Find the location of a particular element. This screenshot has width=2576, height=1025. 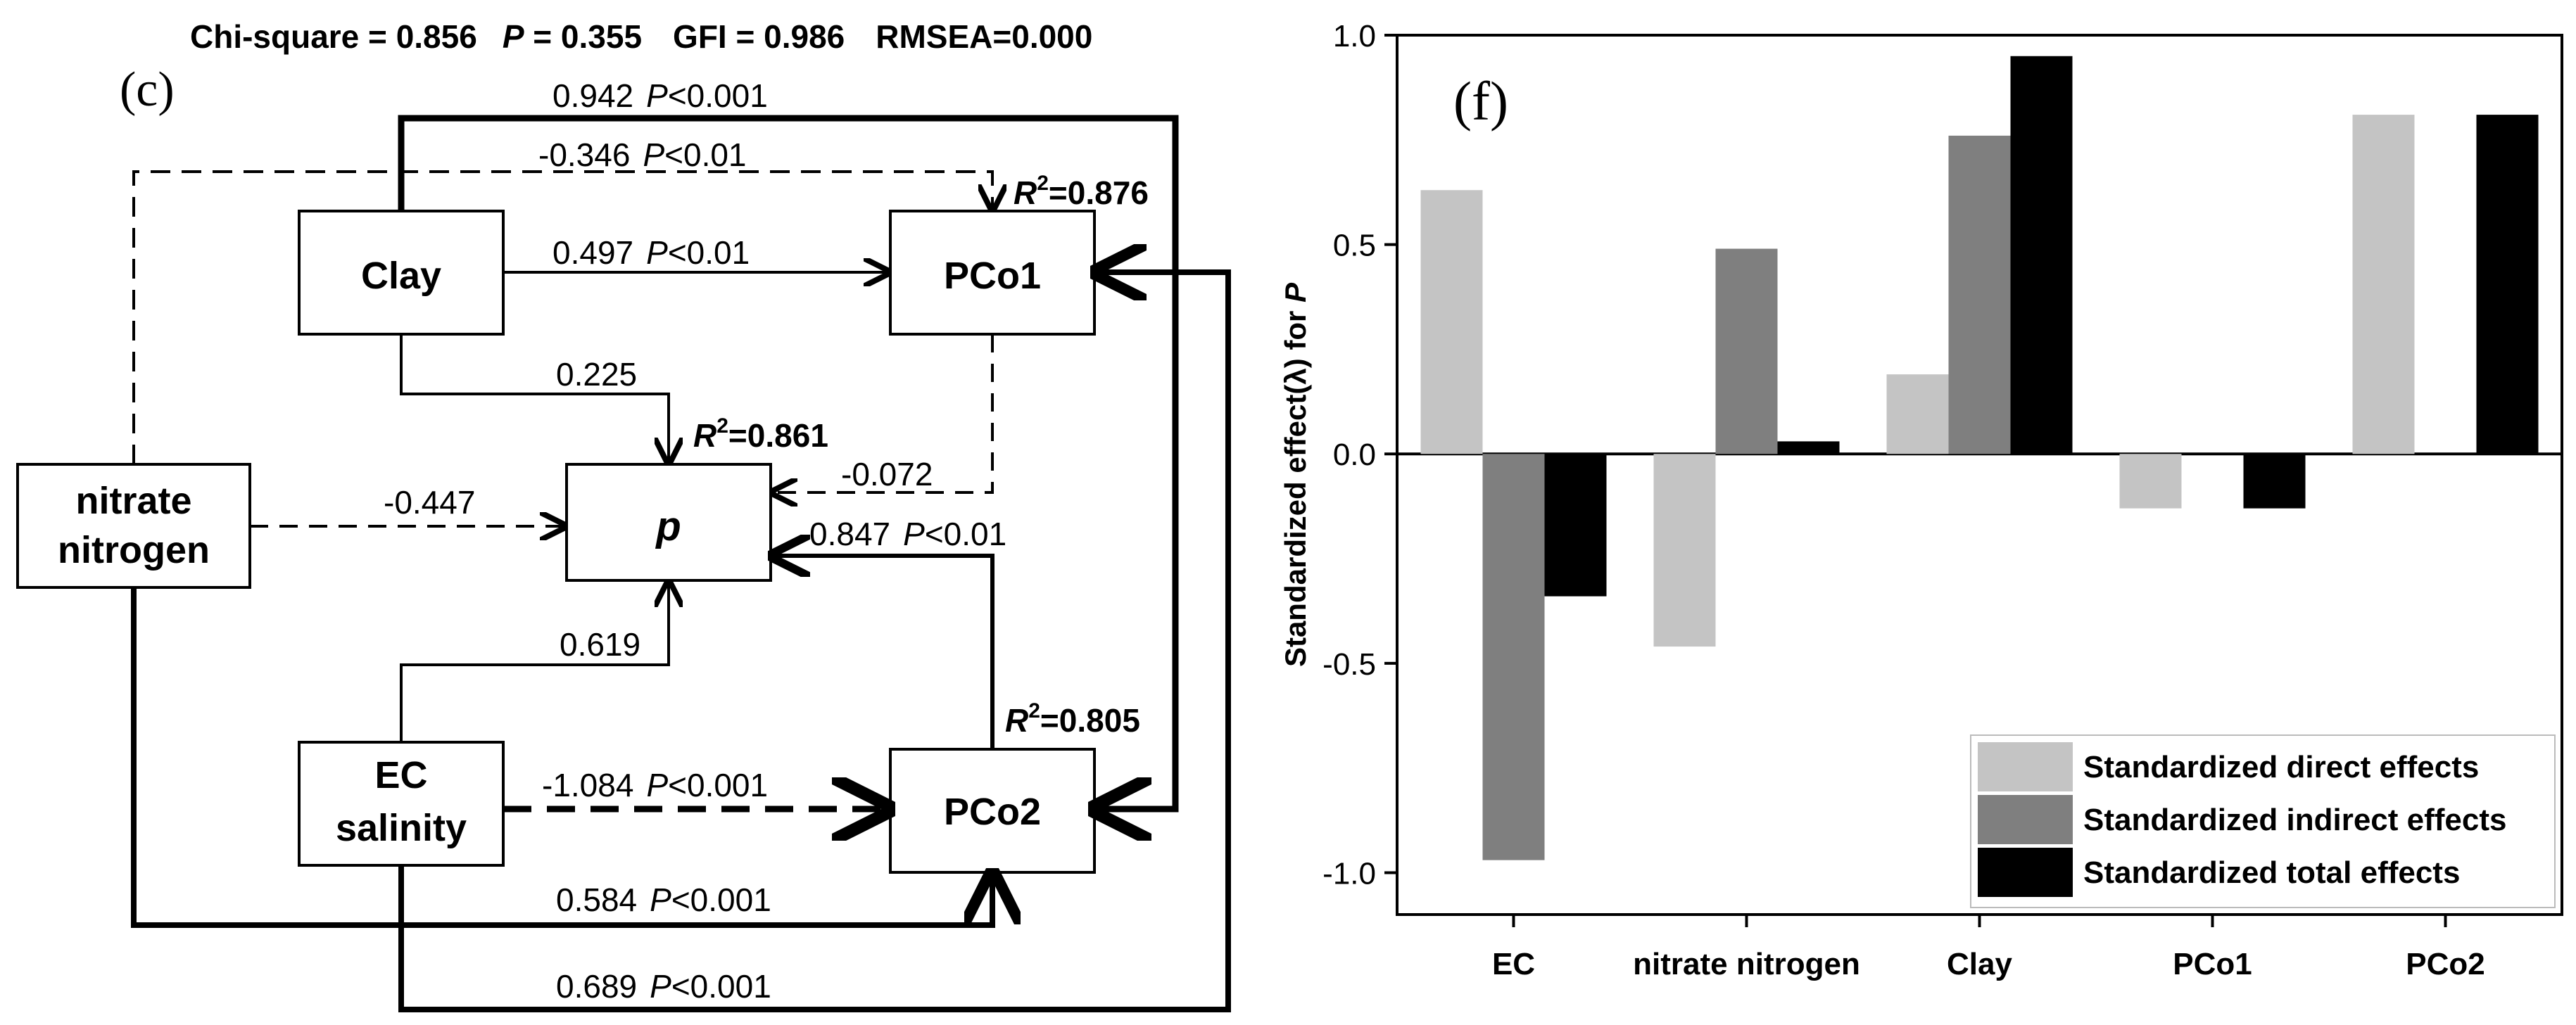

y-tick-label: 1.0 is located at coordinates (1354, 36).